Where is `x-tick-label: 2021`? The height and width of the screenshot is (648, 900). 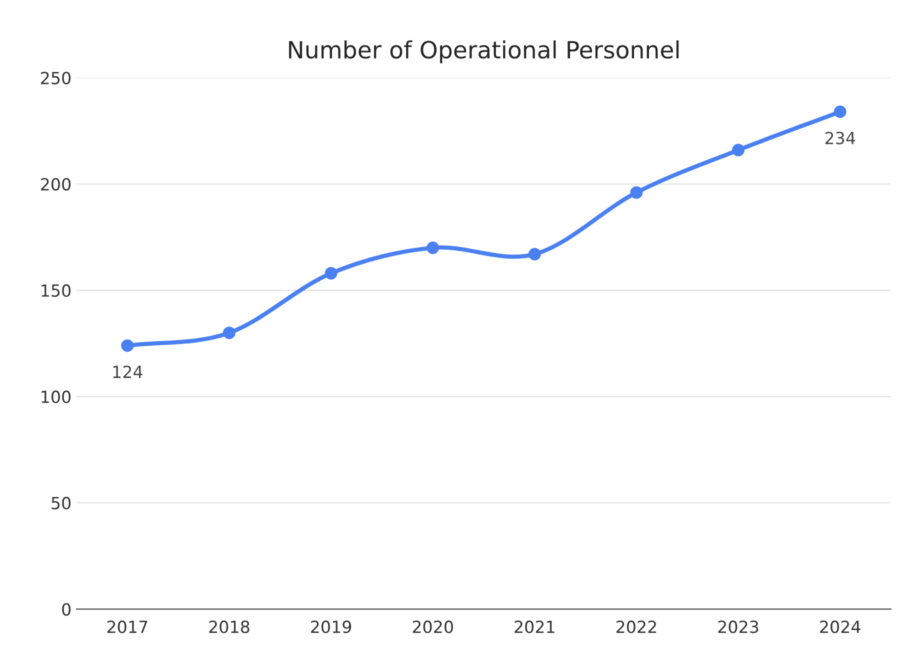
x-tick-label: 2021 is located at coordinates (534, 627).